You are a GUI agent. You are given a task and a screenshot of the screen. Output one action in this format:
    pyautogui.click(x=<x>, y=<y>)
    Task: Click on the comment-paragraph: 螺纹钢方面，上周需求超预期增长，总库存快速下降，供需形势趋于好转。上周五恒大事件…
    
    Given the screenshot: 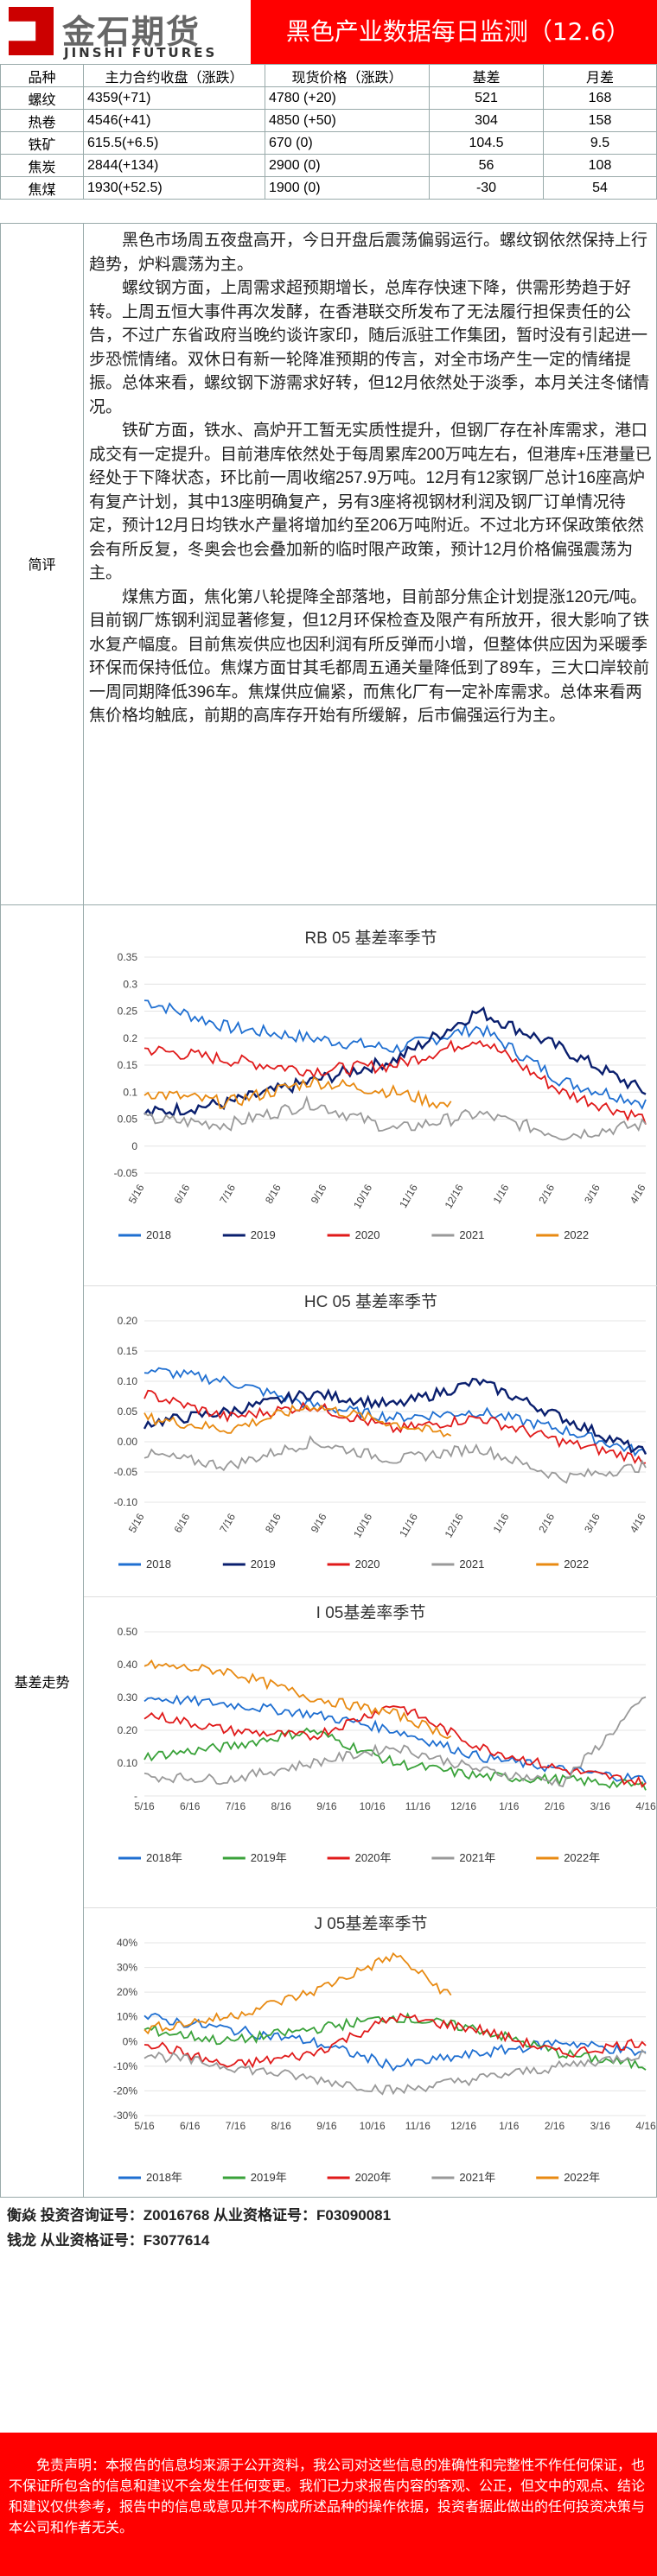 What is the action you would take?
    pyautogui.click(x=369, y=347)
    